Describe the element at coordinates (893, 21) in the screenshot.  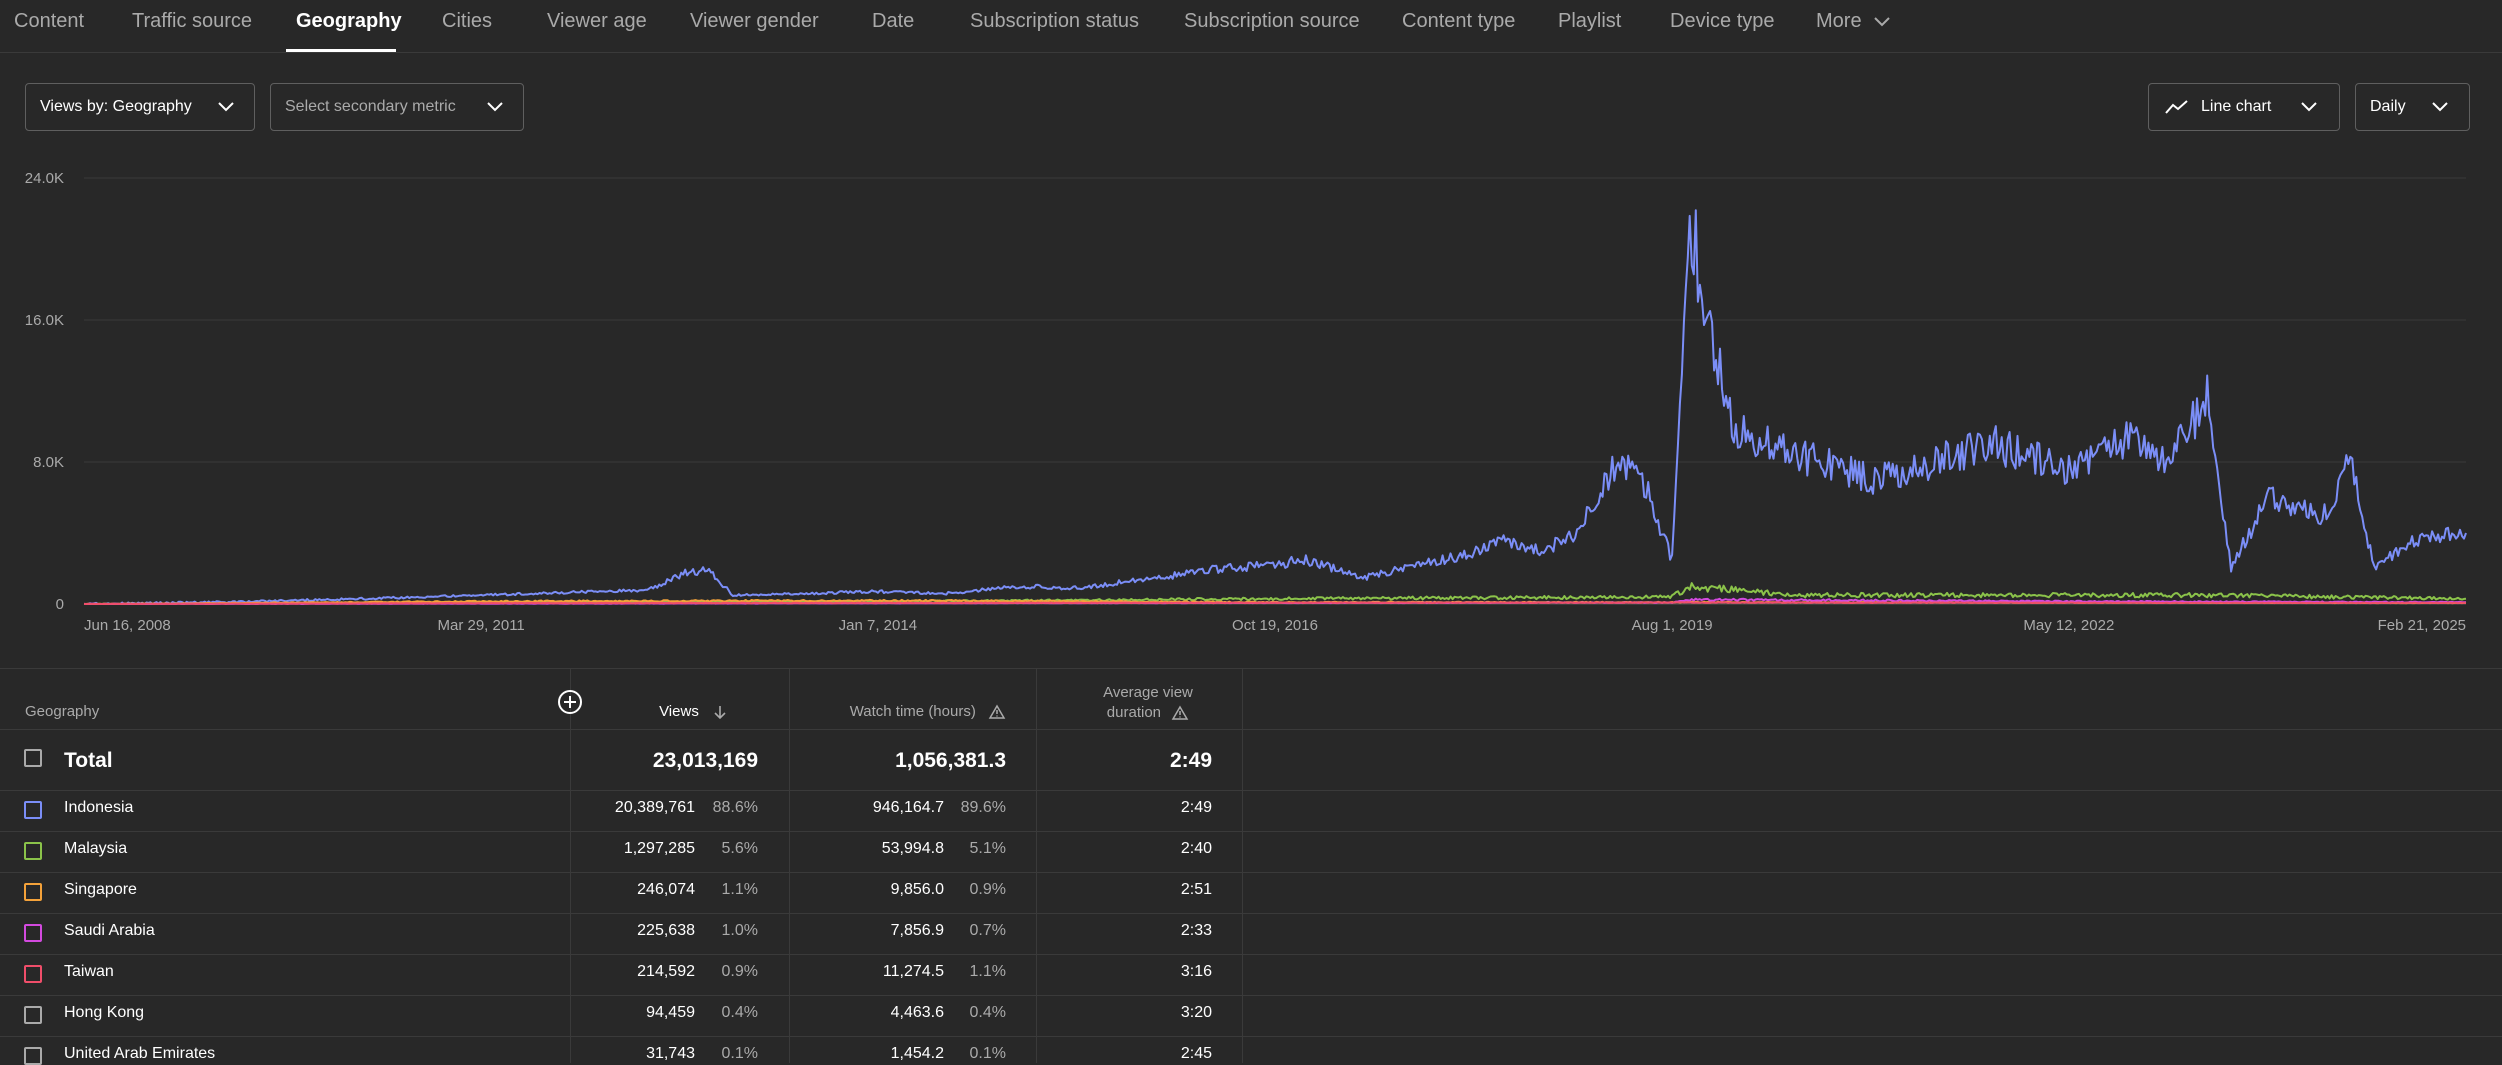
I see `tab-date: Date` at that location.